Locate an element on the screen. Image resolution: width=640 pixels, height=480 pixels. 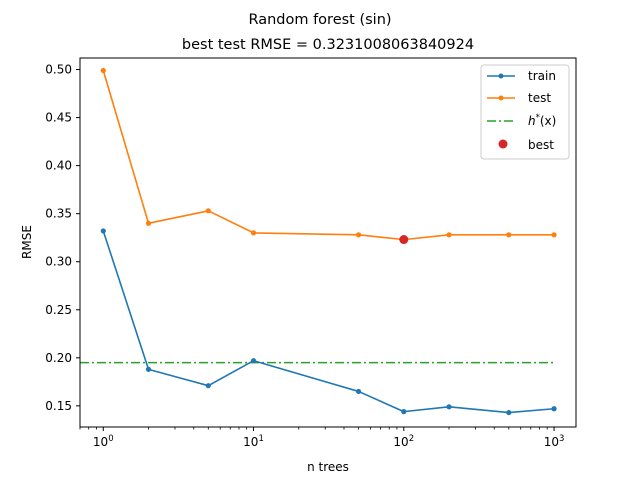
x-tick-label: 10² is located at coordinates (403, 441).